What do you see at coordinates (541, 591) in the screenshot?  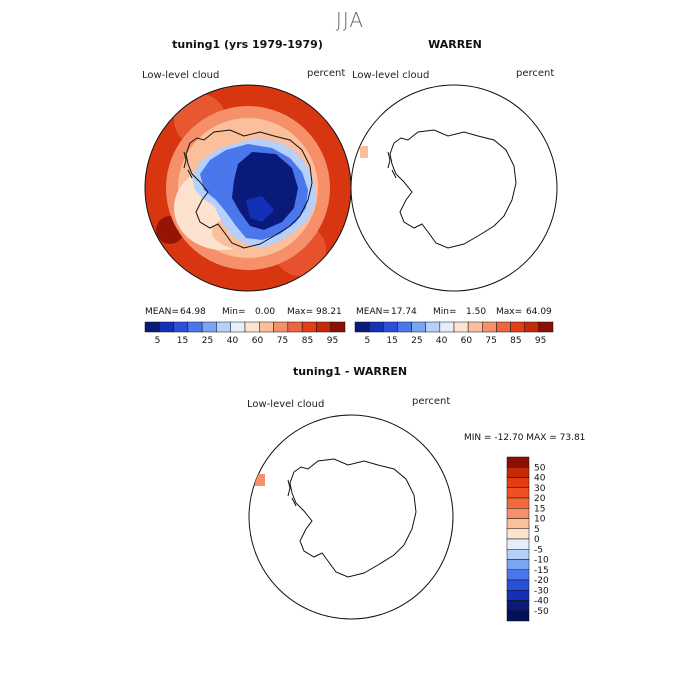 I see `panel3-colorbar-tick-label: -30` at bounding box center [541, 591].